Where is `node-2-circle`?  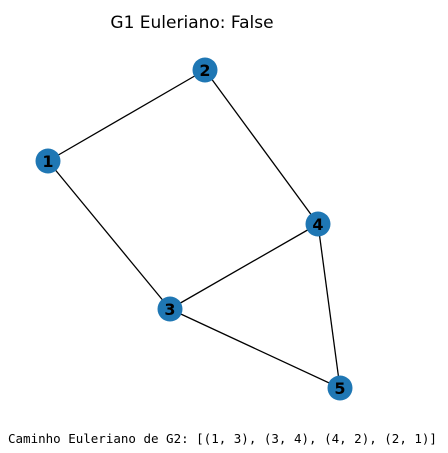
node-2-circle is located at coordinates (205, 70).